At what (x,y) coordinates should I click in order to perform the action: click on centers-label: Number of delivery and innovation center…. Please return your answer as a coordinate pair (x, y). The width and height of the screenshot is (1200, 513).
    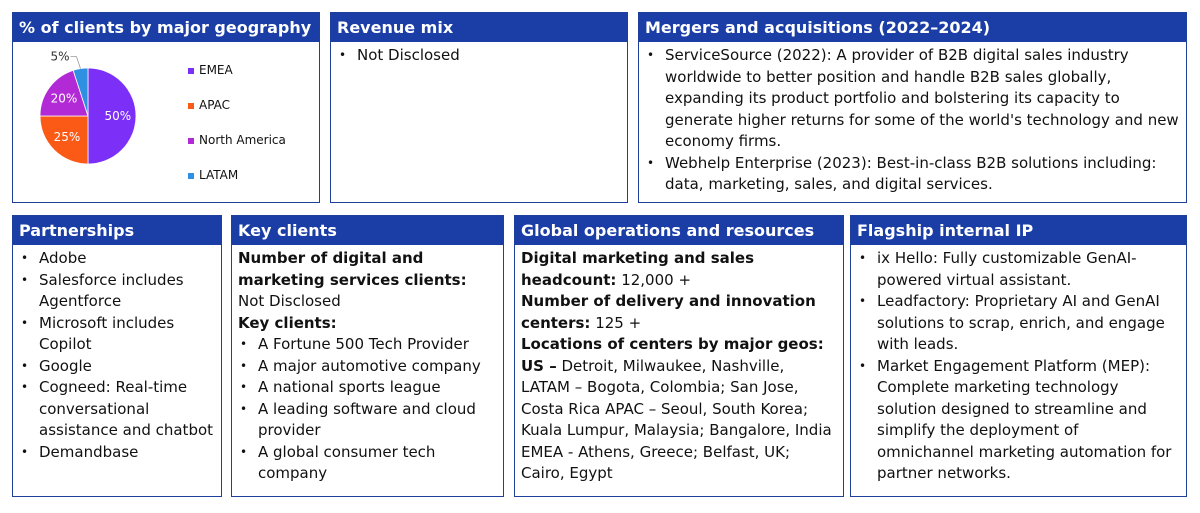
    Looking at the image, I should click on (668, 312).